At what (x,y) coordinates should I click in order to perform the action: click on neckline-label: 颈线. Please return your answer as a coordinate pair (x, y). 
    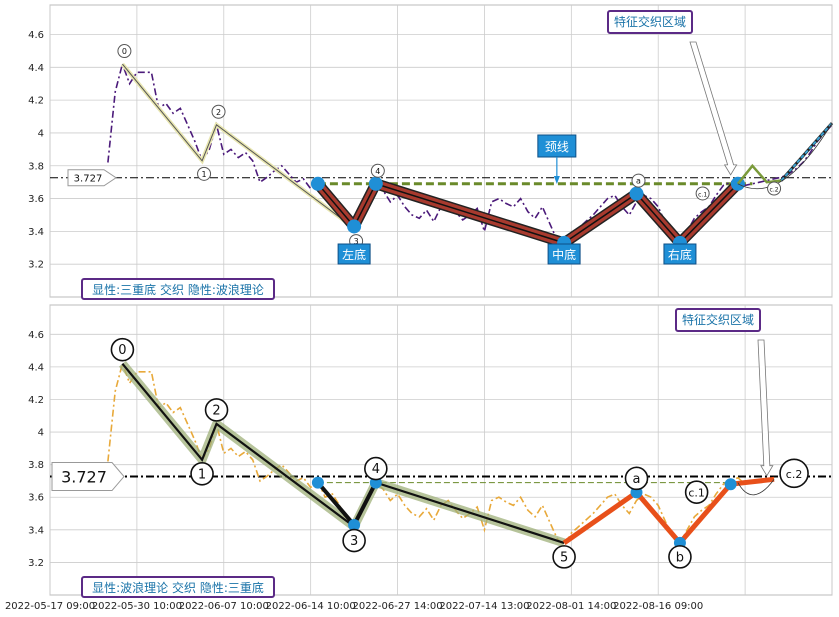
    Looking at the image, I should click on (557, 147).